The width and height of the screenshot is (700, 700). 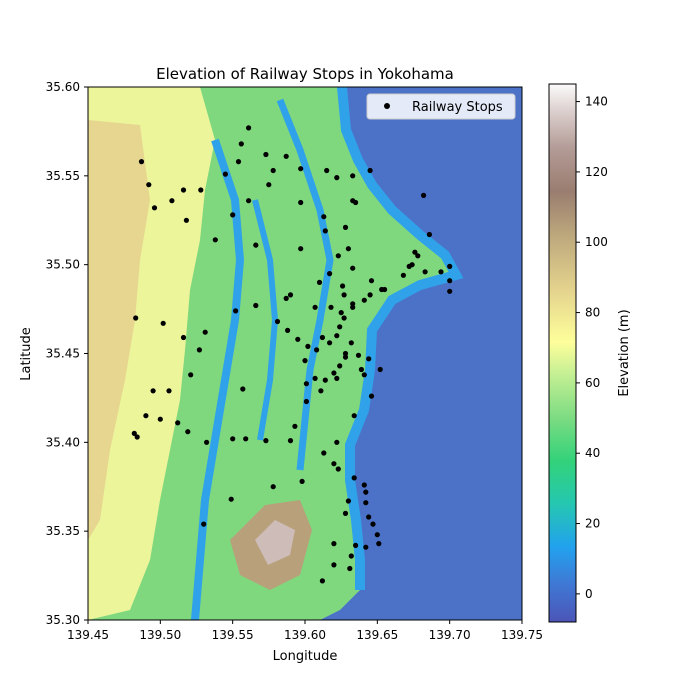 I want to click on x-tick-label: 139.65, so click(x=377, y=635).